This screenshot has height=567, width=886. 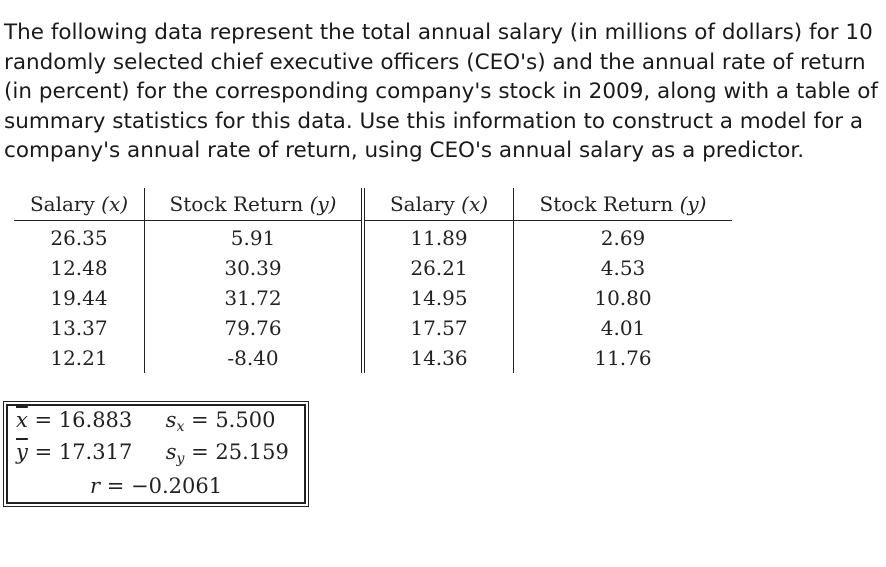 What do you see at coordinates (22, 420) in the screenshot?
I see `xbar-symbol: x` at bounding box center [22, 420].